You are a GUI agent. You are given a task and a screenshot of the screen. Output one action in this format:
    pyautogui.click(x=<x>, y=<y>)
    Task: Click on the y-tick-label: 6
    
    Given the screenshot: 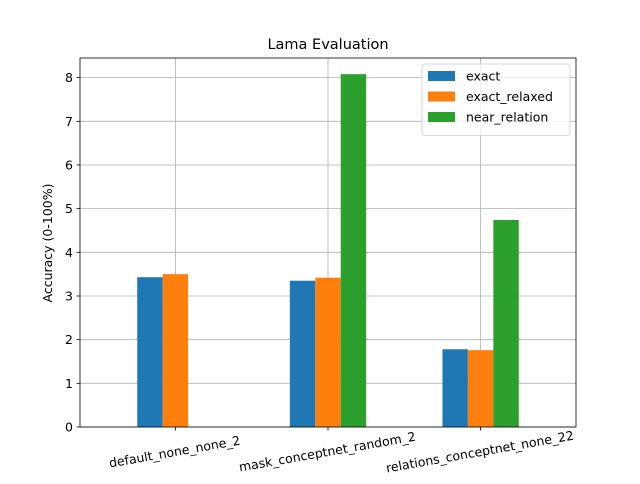 What is the action you would take?
    pyautogui.click(x=69, y=164)
    